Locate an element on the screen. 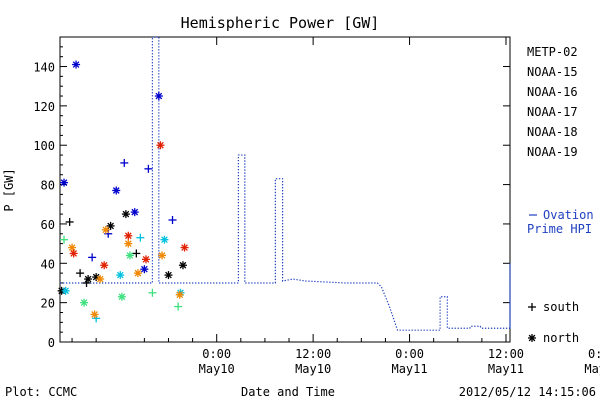 The height and width of the screenshot is (400, 600). legend-entry-noaa-19: NOAA-19 is located at coordinates (552, 152).